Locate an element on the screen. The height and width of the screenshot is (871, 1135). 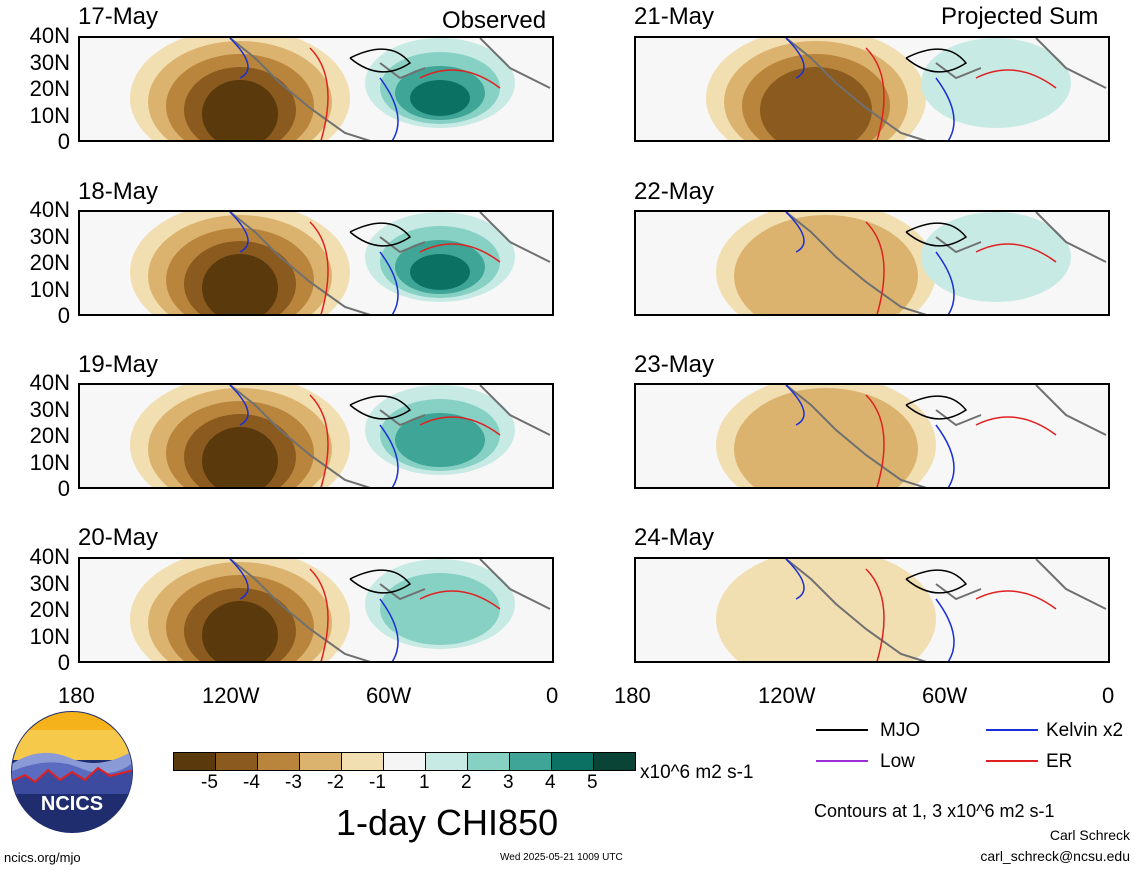
colorbar-tick-label: 1 is located at coordinates (424, 782).